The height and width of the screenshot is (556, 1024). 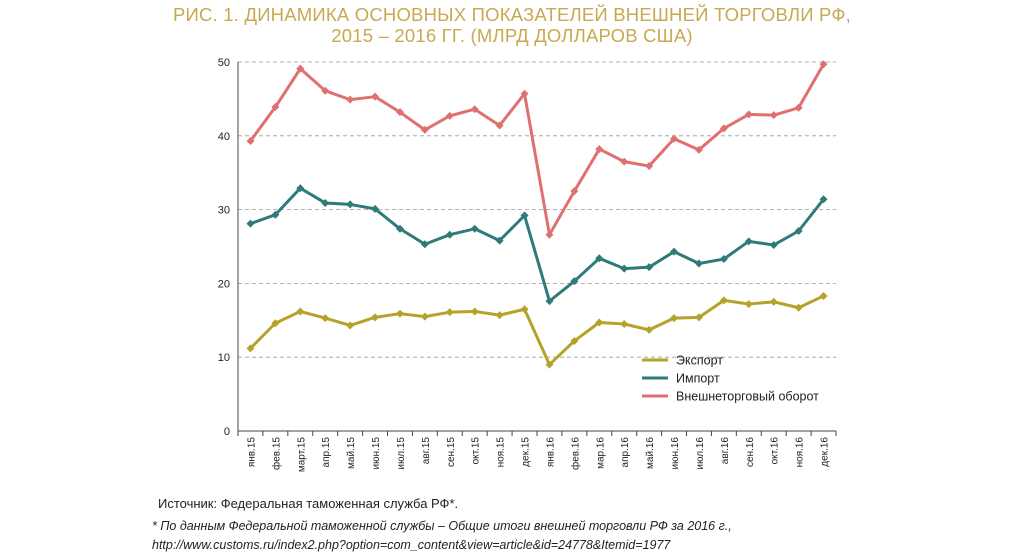 What do you see at coordinates (251, 452) in the screenshot?
I see `x-tick-label: янв.15` at bounding box center [251, 452].